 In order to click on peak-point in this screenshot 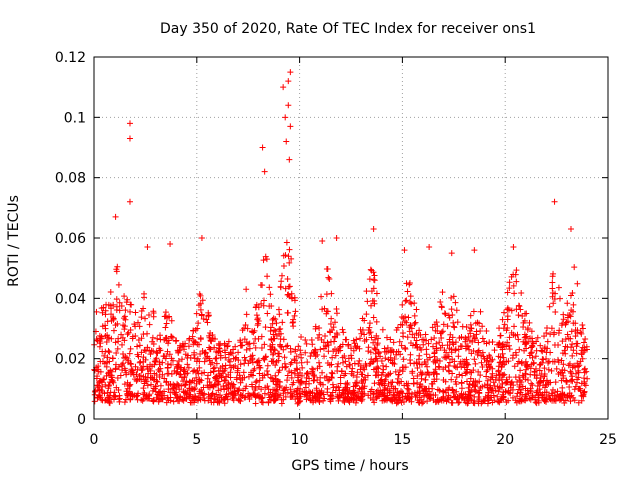, I will do `click(147, 247)`.